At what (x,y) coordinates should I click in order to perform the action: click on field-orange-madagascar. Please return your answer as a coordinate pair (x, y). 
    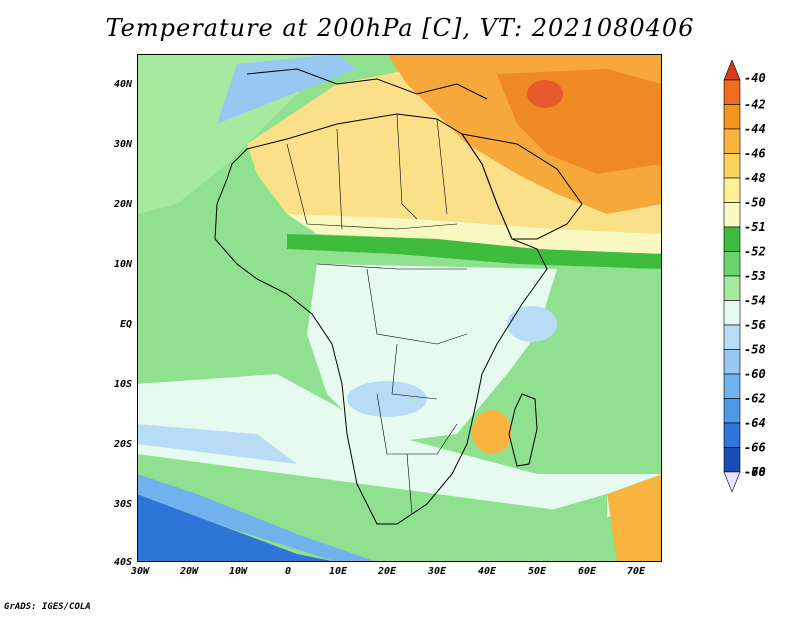
    Looking at the image, I should click on (492, 432).